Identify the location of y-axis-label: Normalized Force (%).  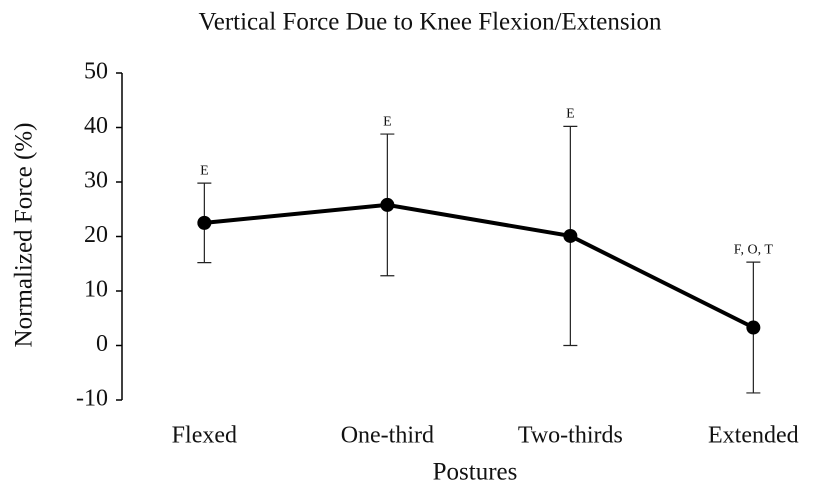
(24, 235).